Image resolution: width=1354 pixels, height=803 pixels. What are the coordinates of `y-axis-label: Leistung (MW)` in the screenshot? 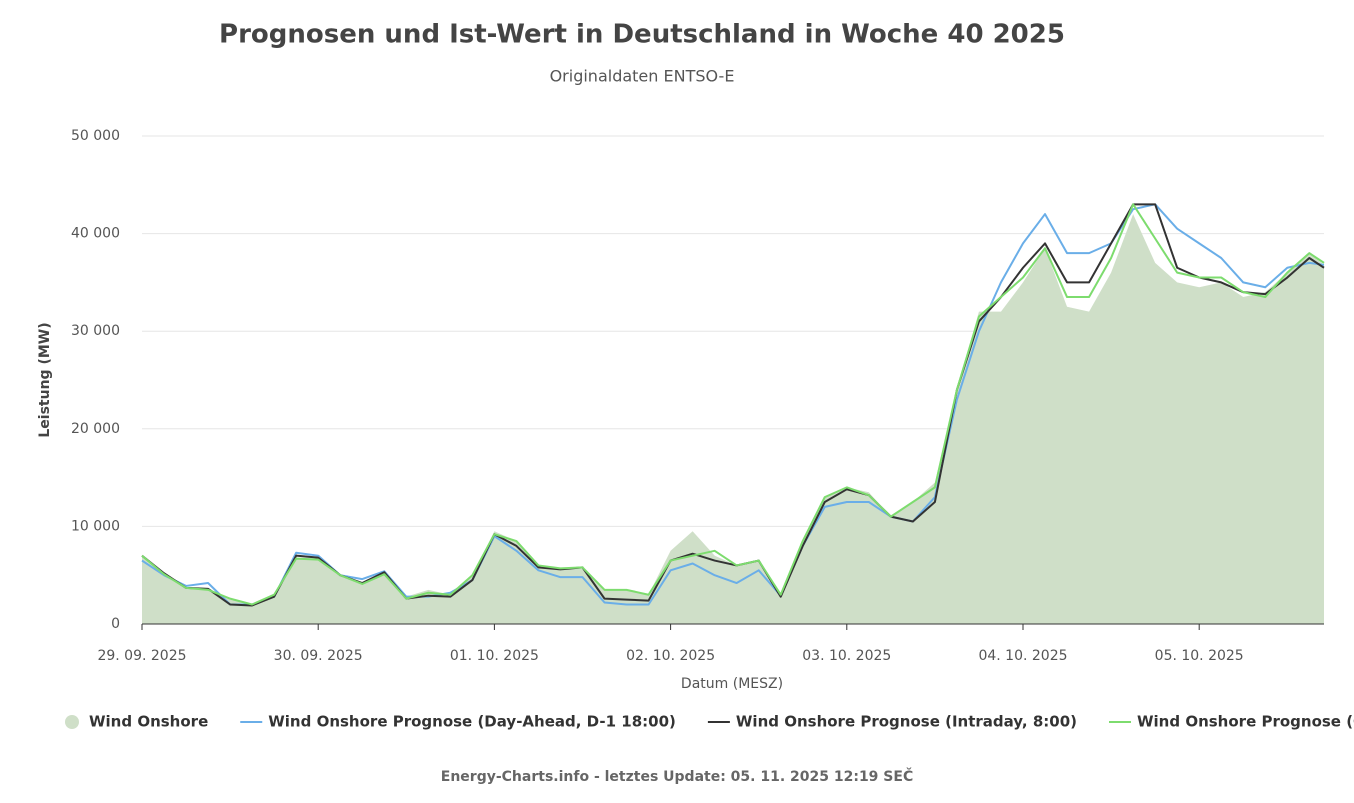 It's located at (45, 379).